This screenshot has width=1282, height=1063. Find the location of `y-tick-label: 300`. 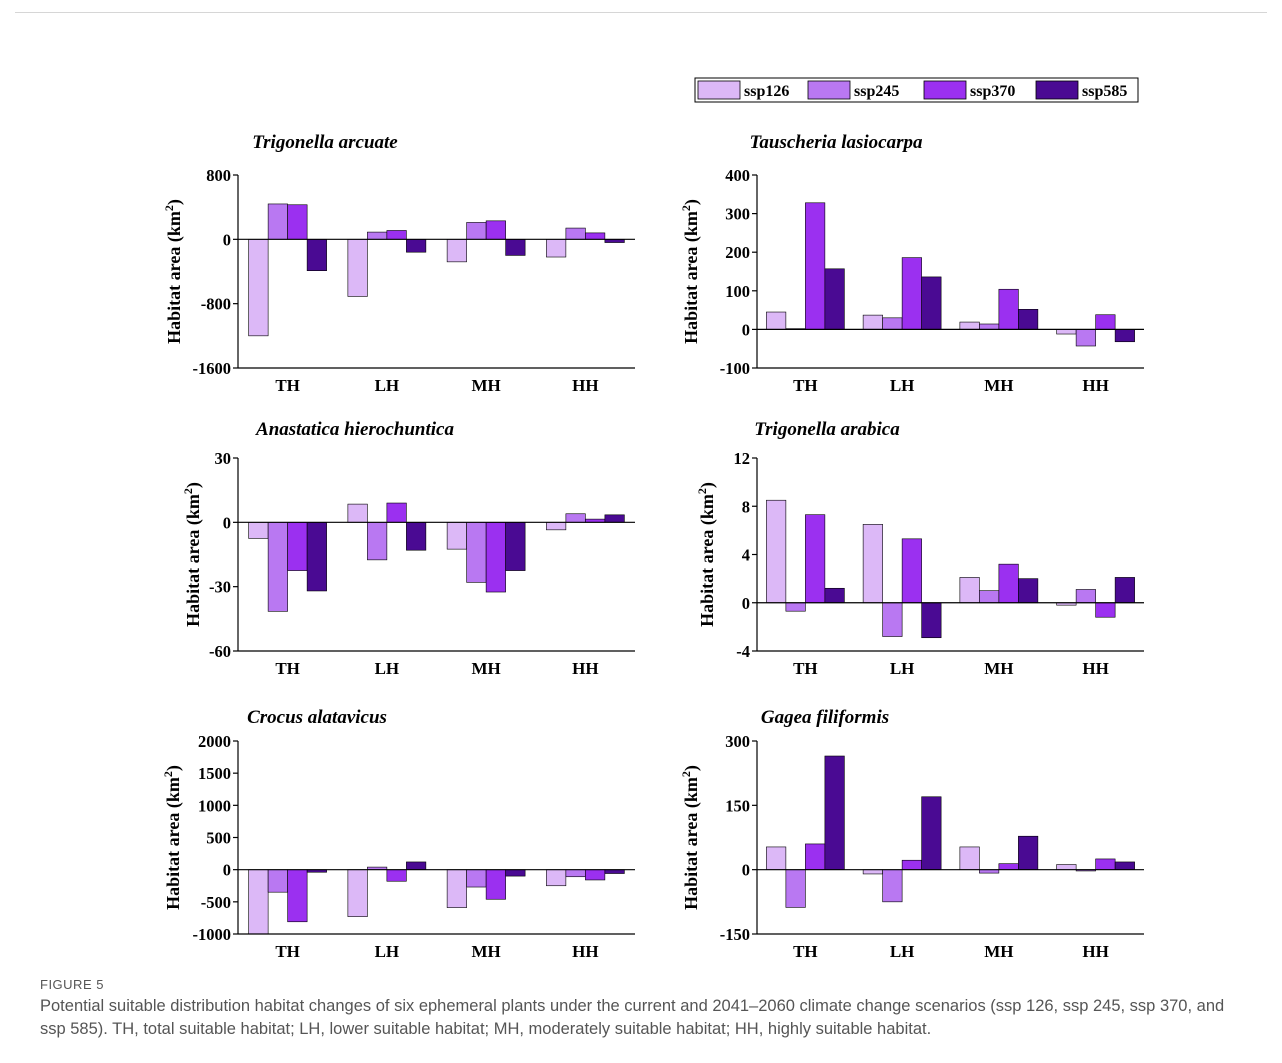

y-tick-label: 300 is located at coordinates (737, 741).